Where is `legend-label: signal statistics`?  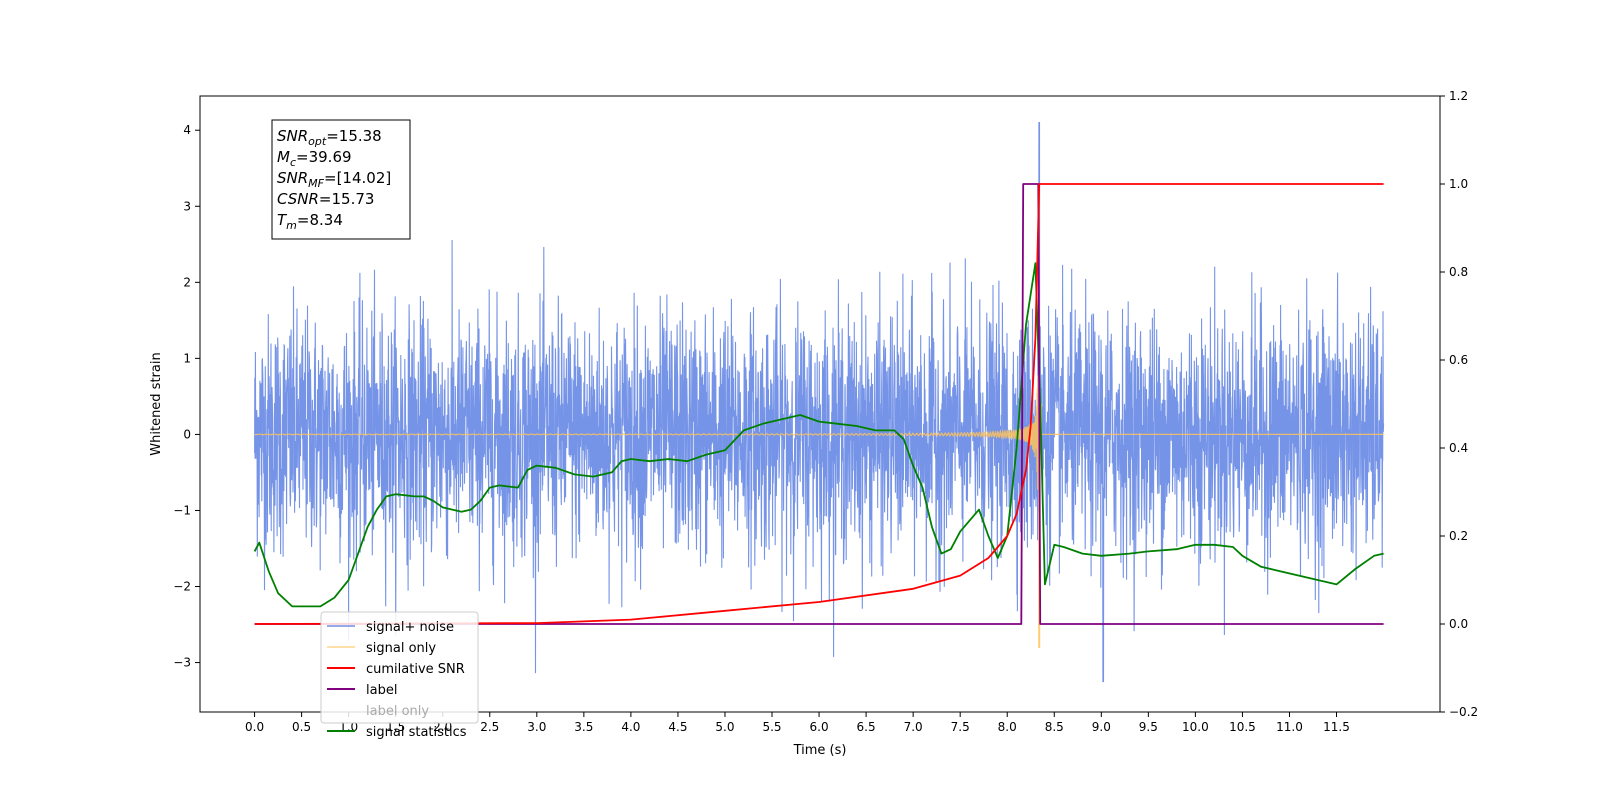 legend-label: signal statistics is located at coordinates (416, 732).